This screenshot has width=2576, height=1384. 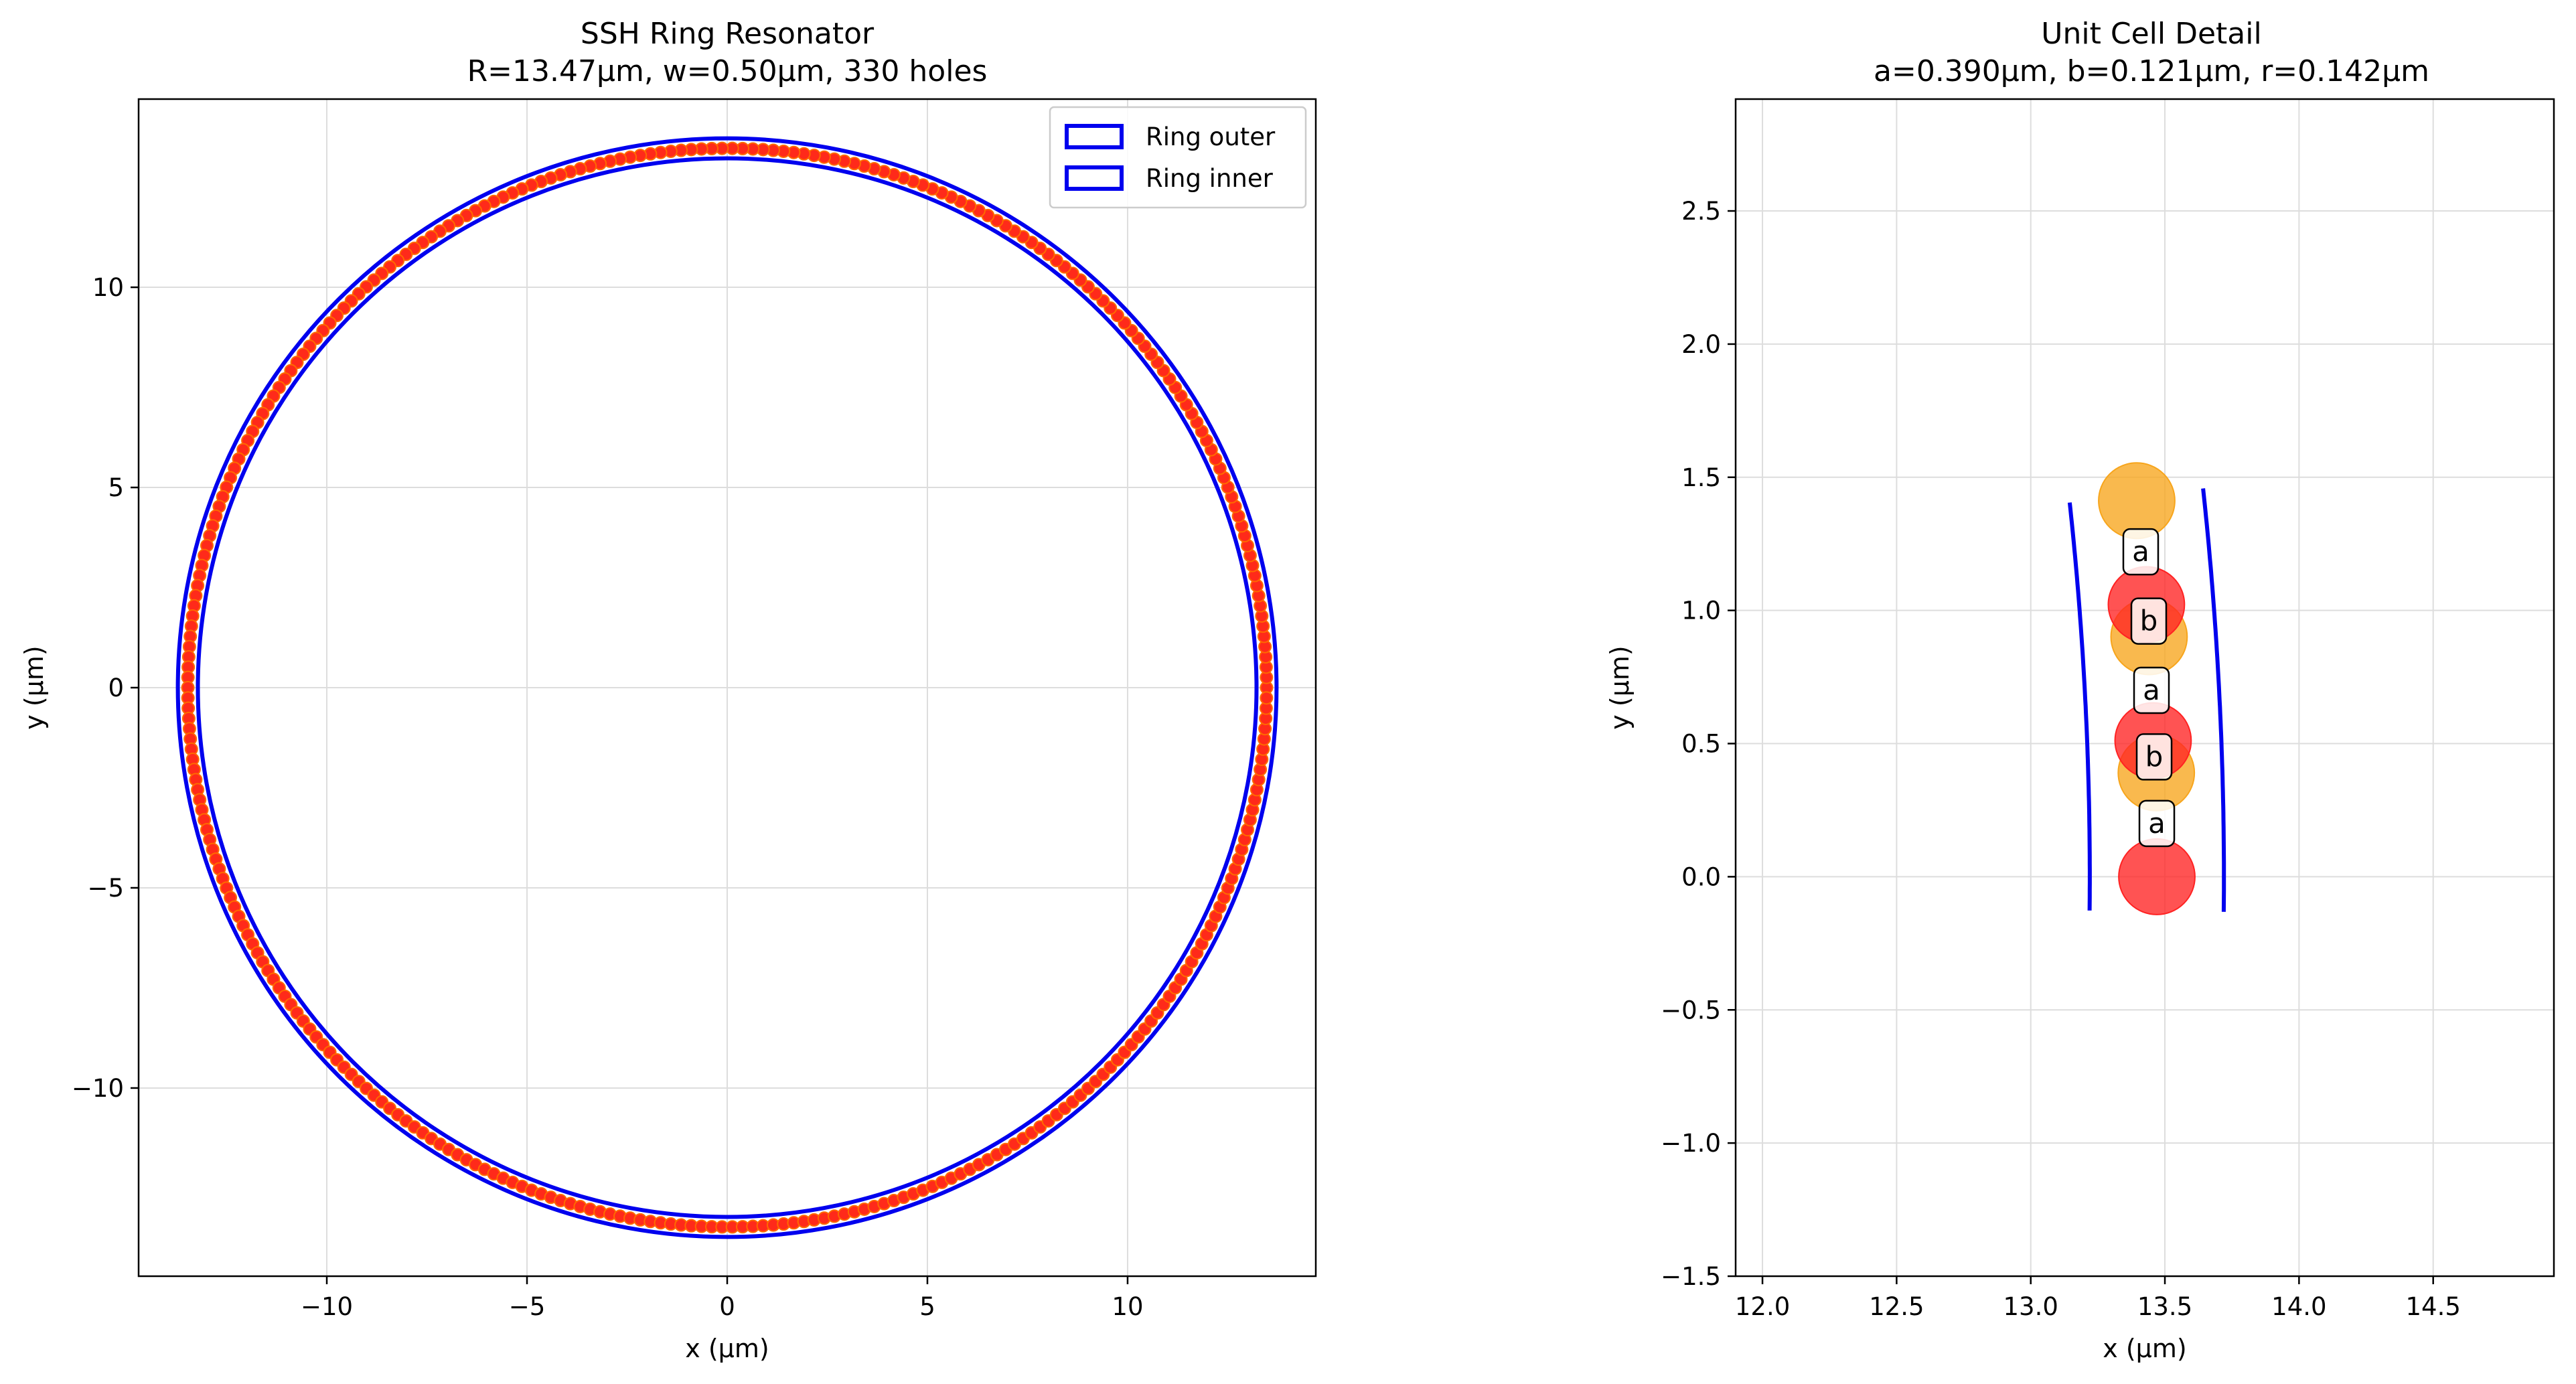 What do you see at coordinates (1691, 1010) in the screenshot?
I see `unit-cell-y-tick-label: −0.5` at bounding box center [1691, 1010].